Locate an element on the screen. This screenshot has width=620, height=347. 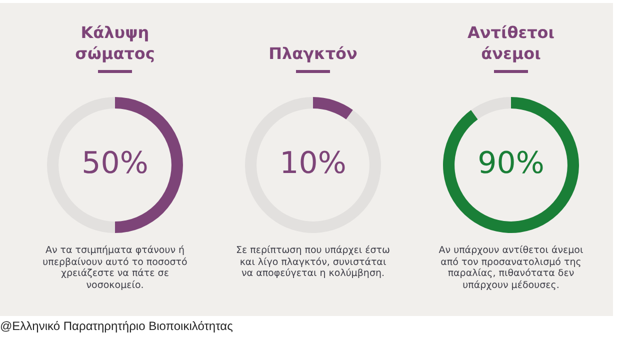
chart-title: Πλαγκτόν is located at coordinates (313, 53).